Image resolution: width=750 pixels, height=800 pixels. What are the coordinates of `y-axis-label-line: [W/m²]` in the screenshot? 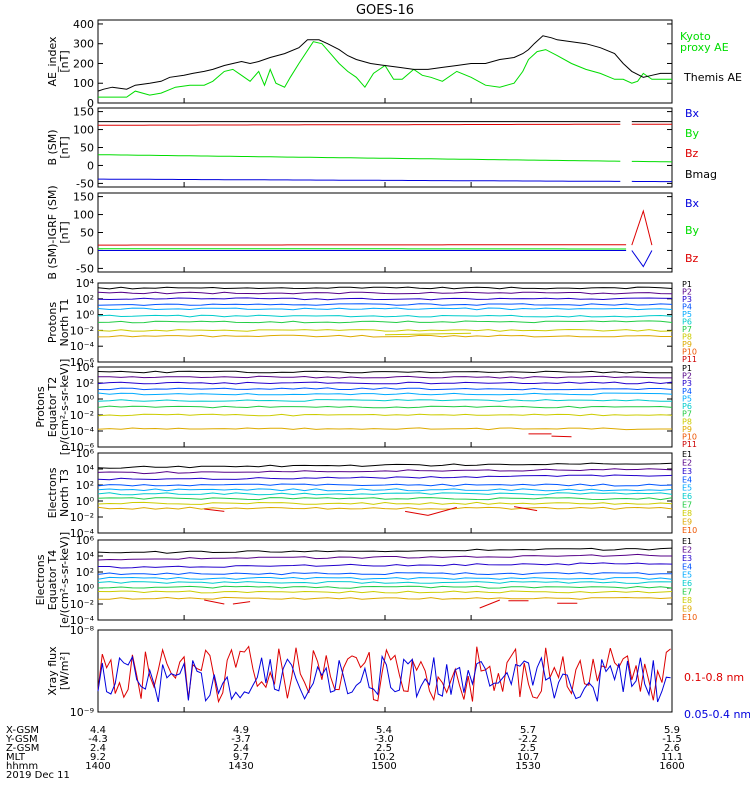 It's located at (64, 671).